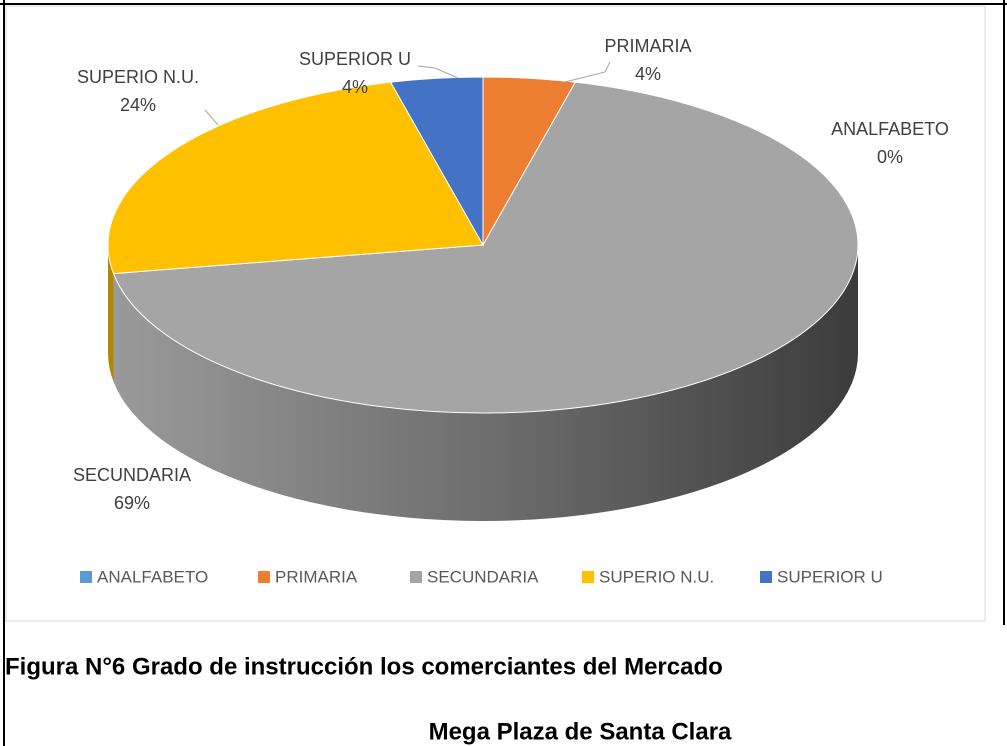  I want to click on legend-label: SUPERIOR U, so click(830, 576).